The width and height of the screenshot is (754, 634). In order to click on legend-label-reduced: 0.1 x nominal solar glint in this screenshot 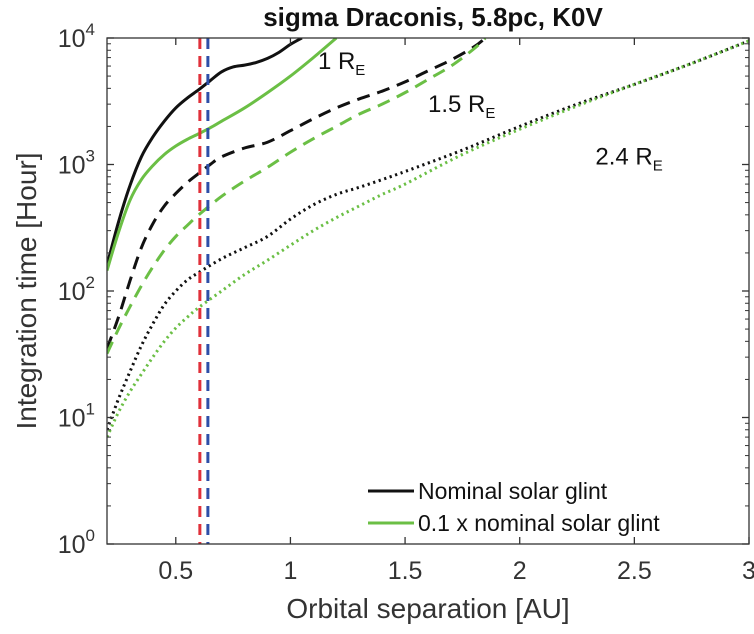, I will do `click(539, 523)`.